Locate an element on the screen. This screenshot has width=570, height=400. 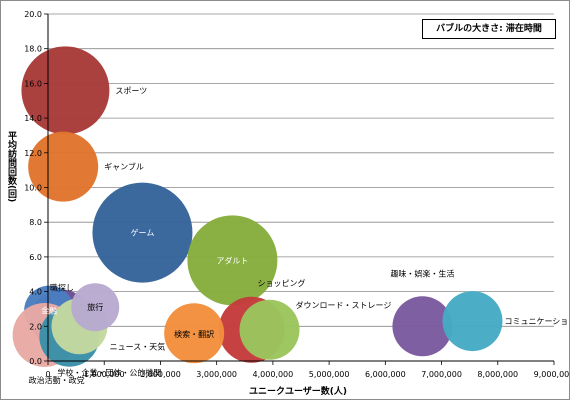
x-tick-label: 3,000,000 is located at coordinates (216, 374).